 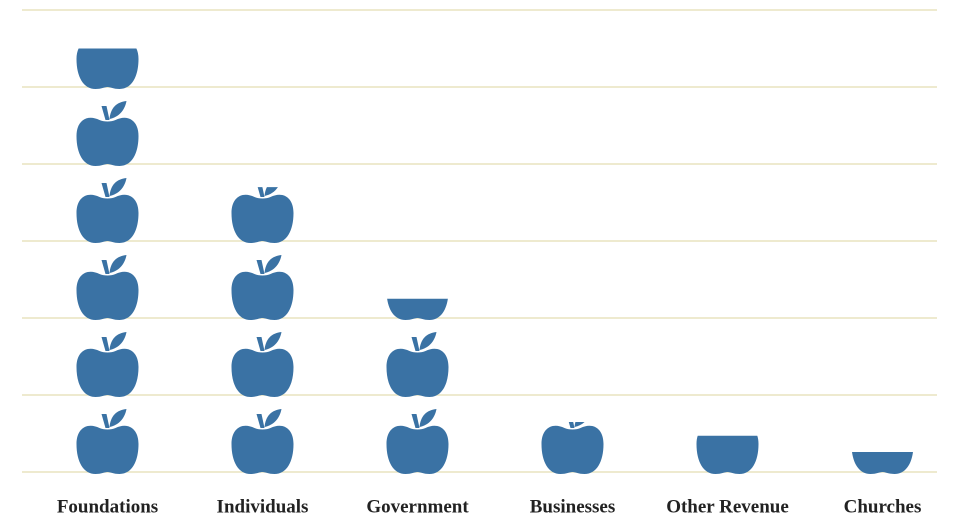 I want to click on x-tick-label: Individuals, so click(x=263, y=506).